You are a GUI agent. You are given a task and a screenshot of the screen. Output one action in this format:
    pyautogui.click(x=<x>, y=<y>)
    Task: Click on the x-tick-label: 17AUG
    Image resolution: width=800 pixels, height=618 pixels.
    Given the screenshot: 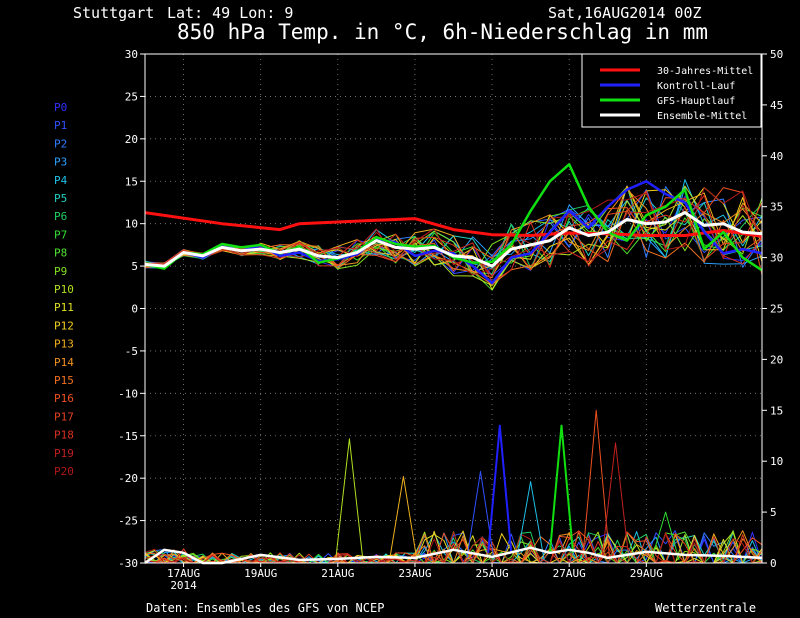 What is the action you would take?
    pyautogui.click(x=183, y=573)
    